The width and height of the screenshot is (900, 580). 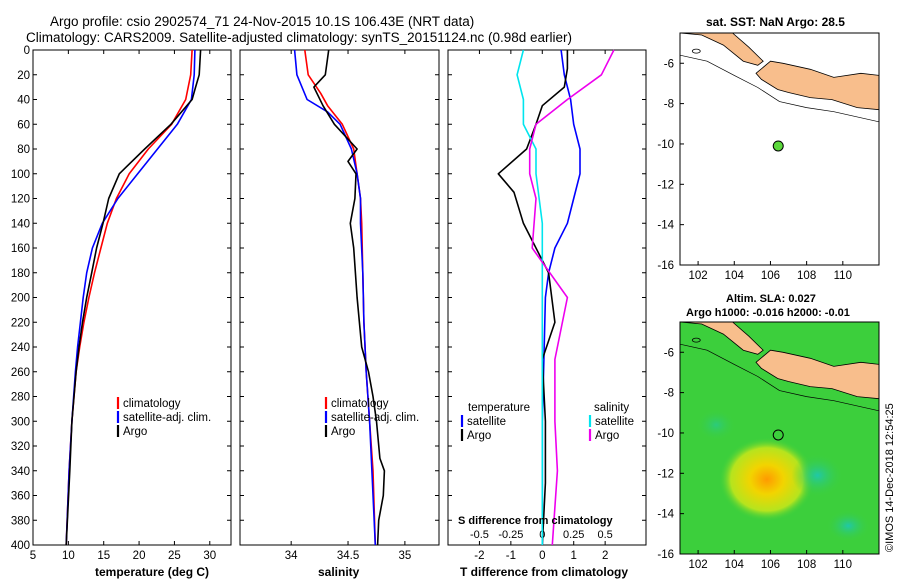 I want to click on sst-map-xtick-label: 104, so click(x=735, y=276).